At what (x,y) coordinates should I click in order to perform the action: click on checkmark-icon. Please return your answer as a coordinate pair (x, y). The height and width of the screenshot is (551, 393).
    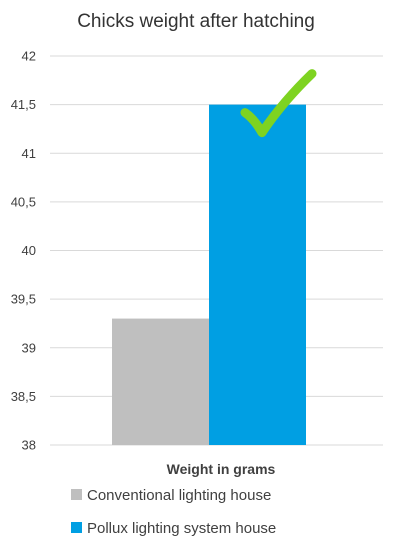
    Looking at the image, I should click on (278, 103).